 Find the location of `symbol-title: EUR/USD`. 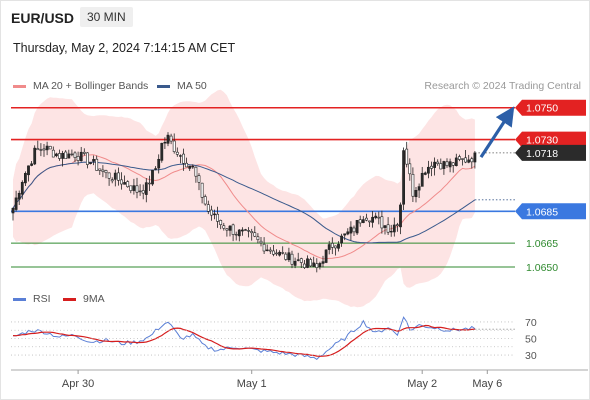

symbol-title: EUR/USD is located at coordinates (43, 18).